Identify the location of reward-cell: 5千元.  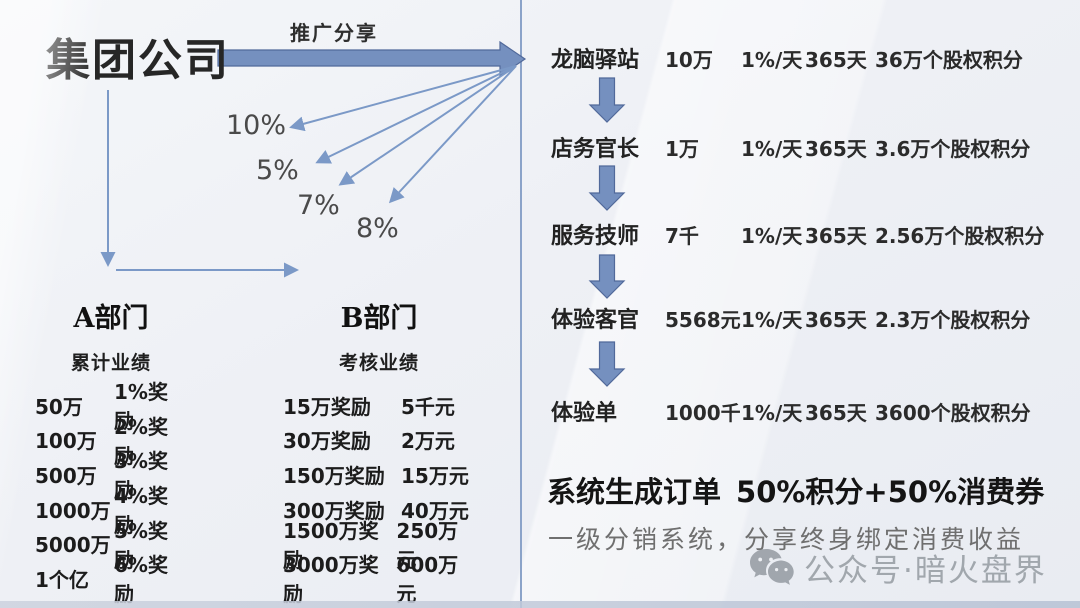
(428, 406).